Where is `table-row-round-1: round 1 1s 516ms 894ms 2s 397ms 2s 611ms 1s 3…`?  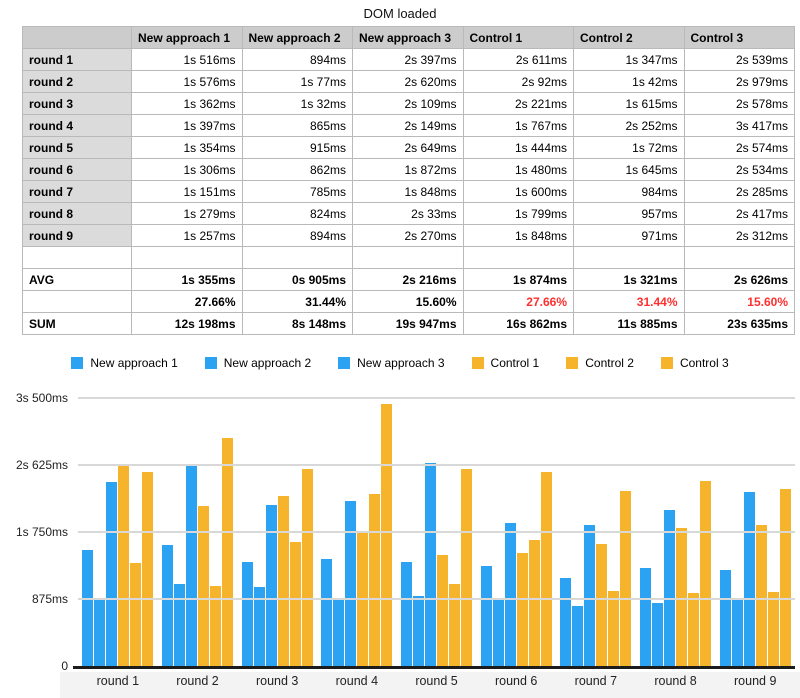
table-row-round-1: round 1 1s 516ms 894ms 2s 397ms 2s 611ms 1s 3… is located at coordinates (408, 59).